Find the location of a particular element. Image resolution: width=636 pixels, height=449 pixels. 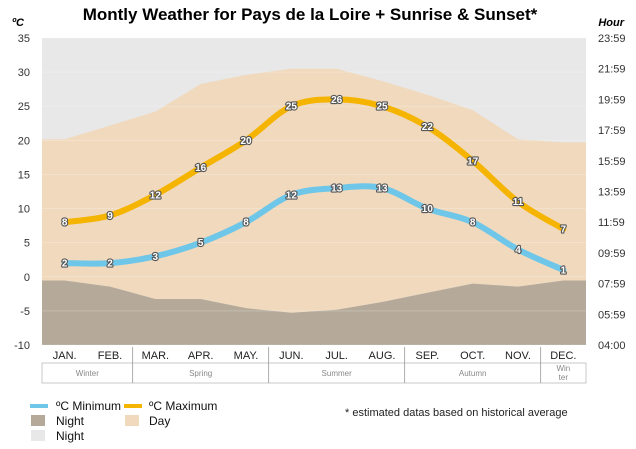

data-label-maximum: 26 is located at coordinates (337, 100).